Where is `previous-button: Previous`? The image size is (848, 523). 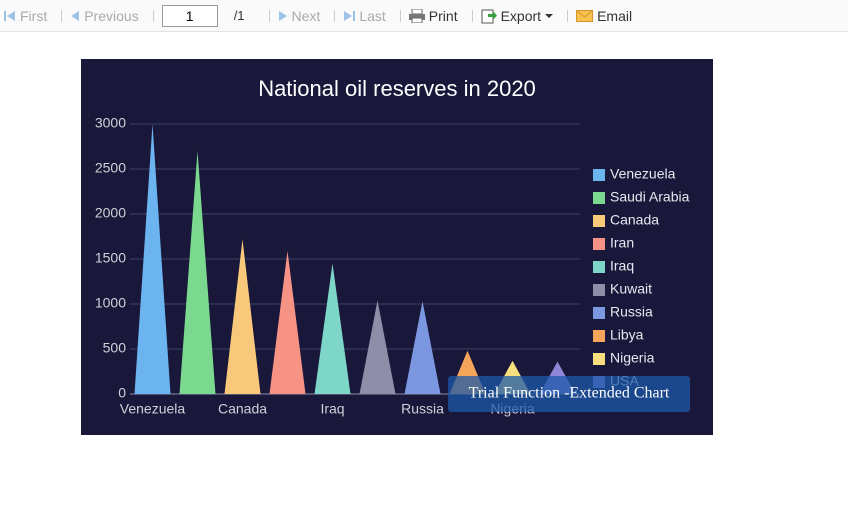 previous-button: Previous is located at coordinates (104, 15).